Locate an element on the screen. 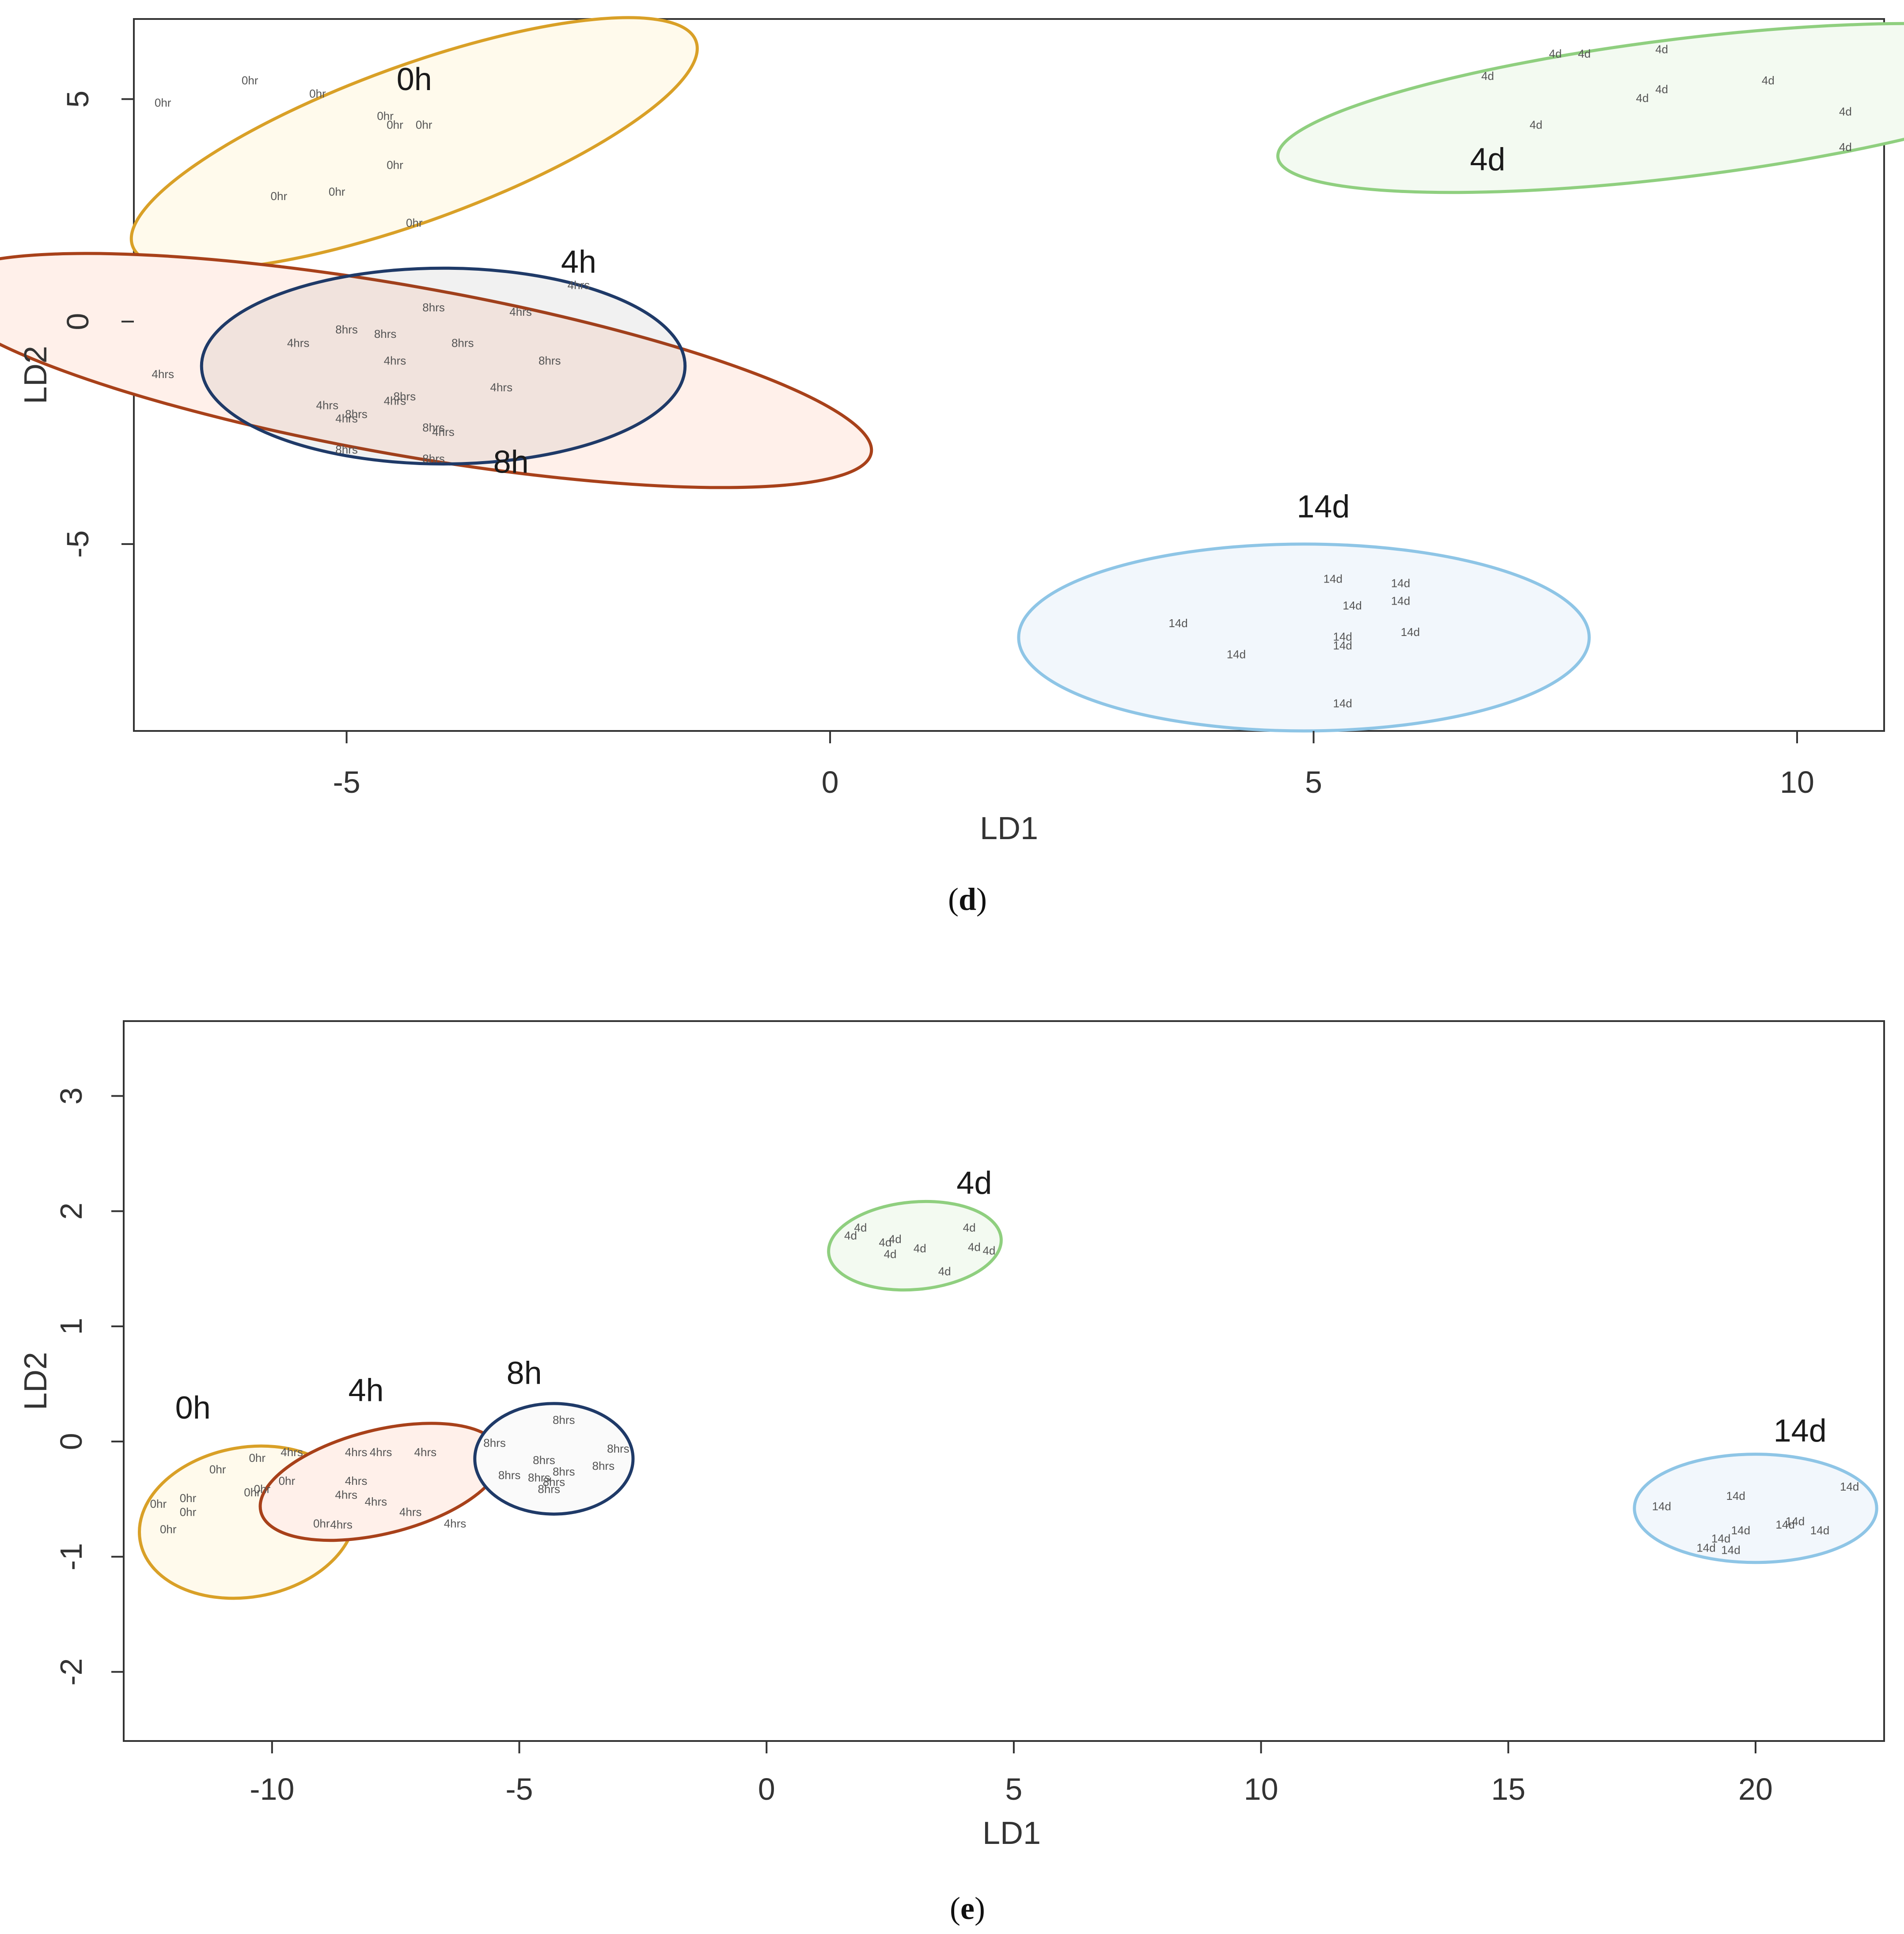  panel-e-y-tick-label: -2 is located at coordinates (71, 1671).